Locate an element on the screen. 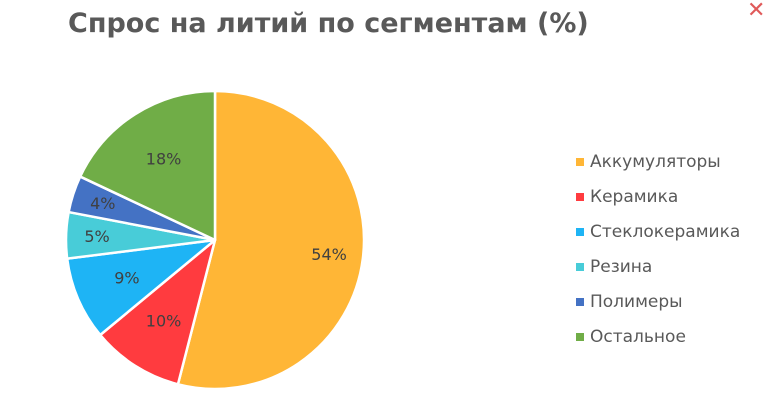  chart-title: Спрос на литий по сегментам (%) is located at coordinates (328, 23).